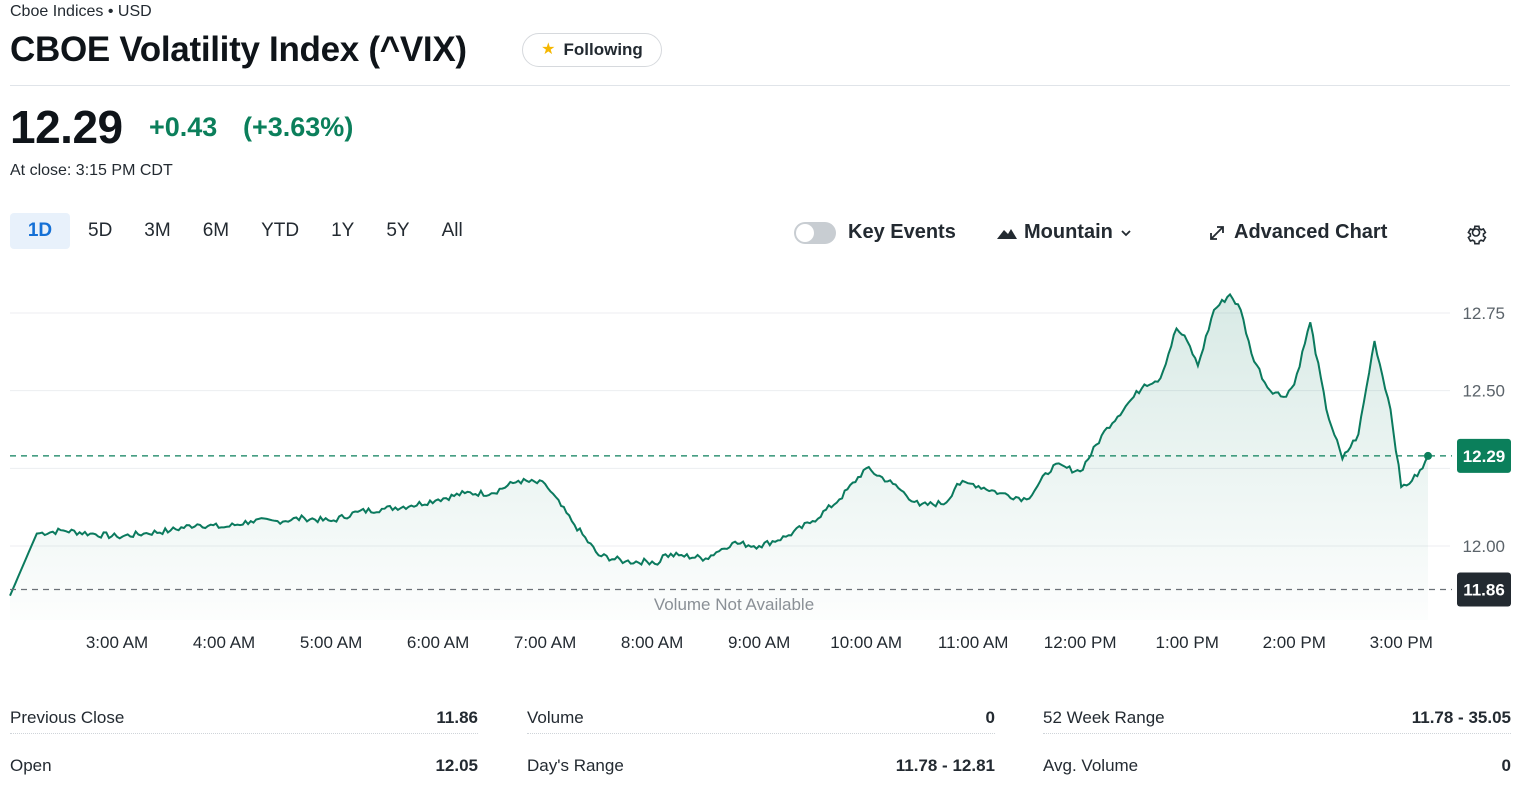  I want to click on chart-type-dropdown: Mountain, so click(1064, 232).